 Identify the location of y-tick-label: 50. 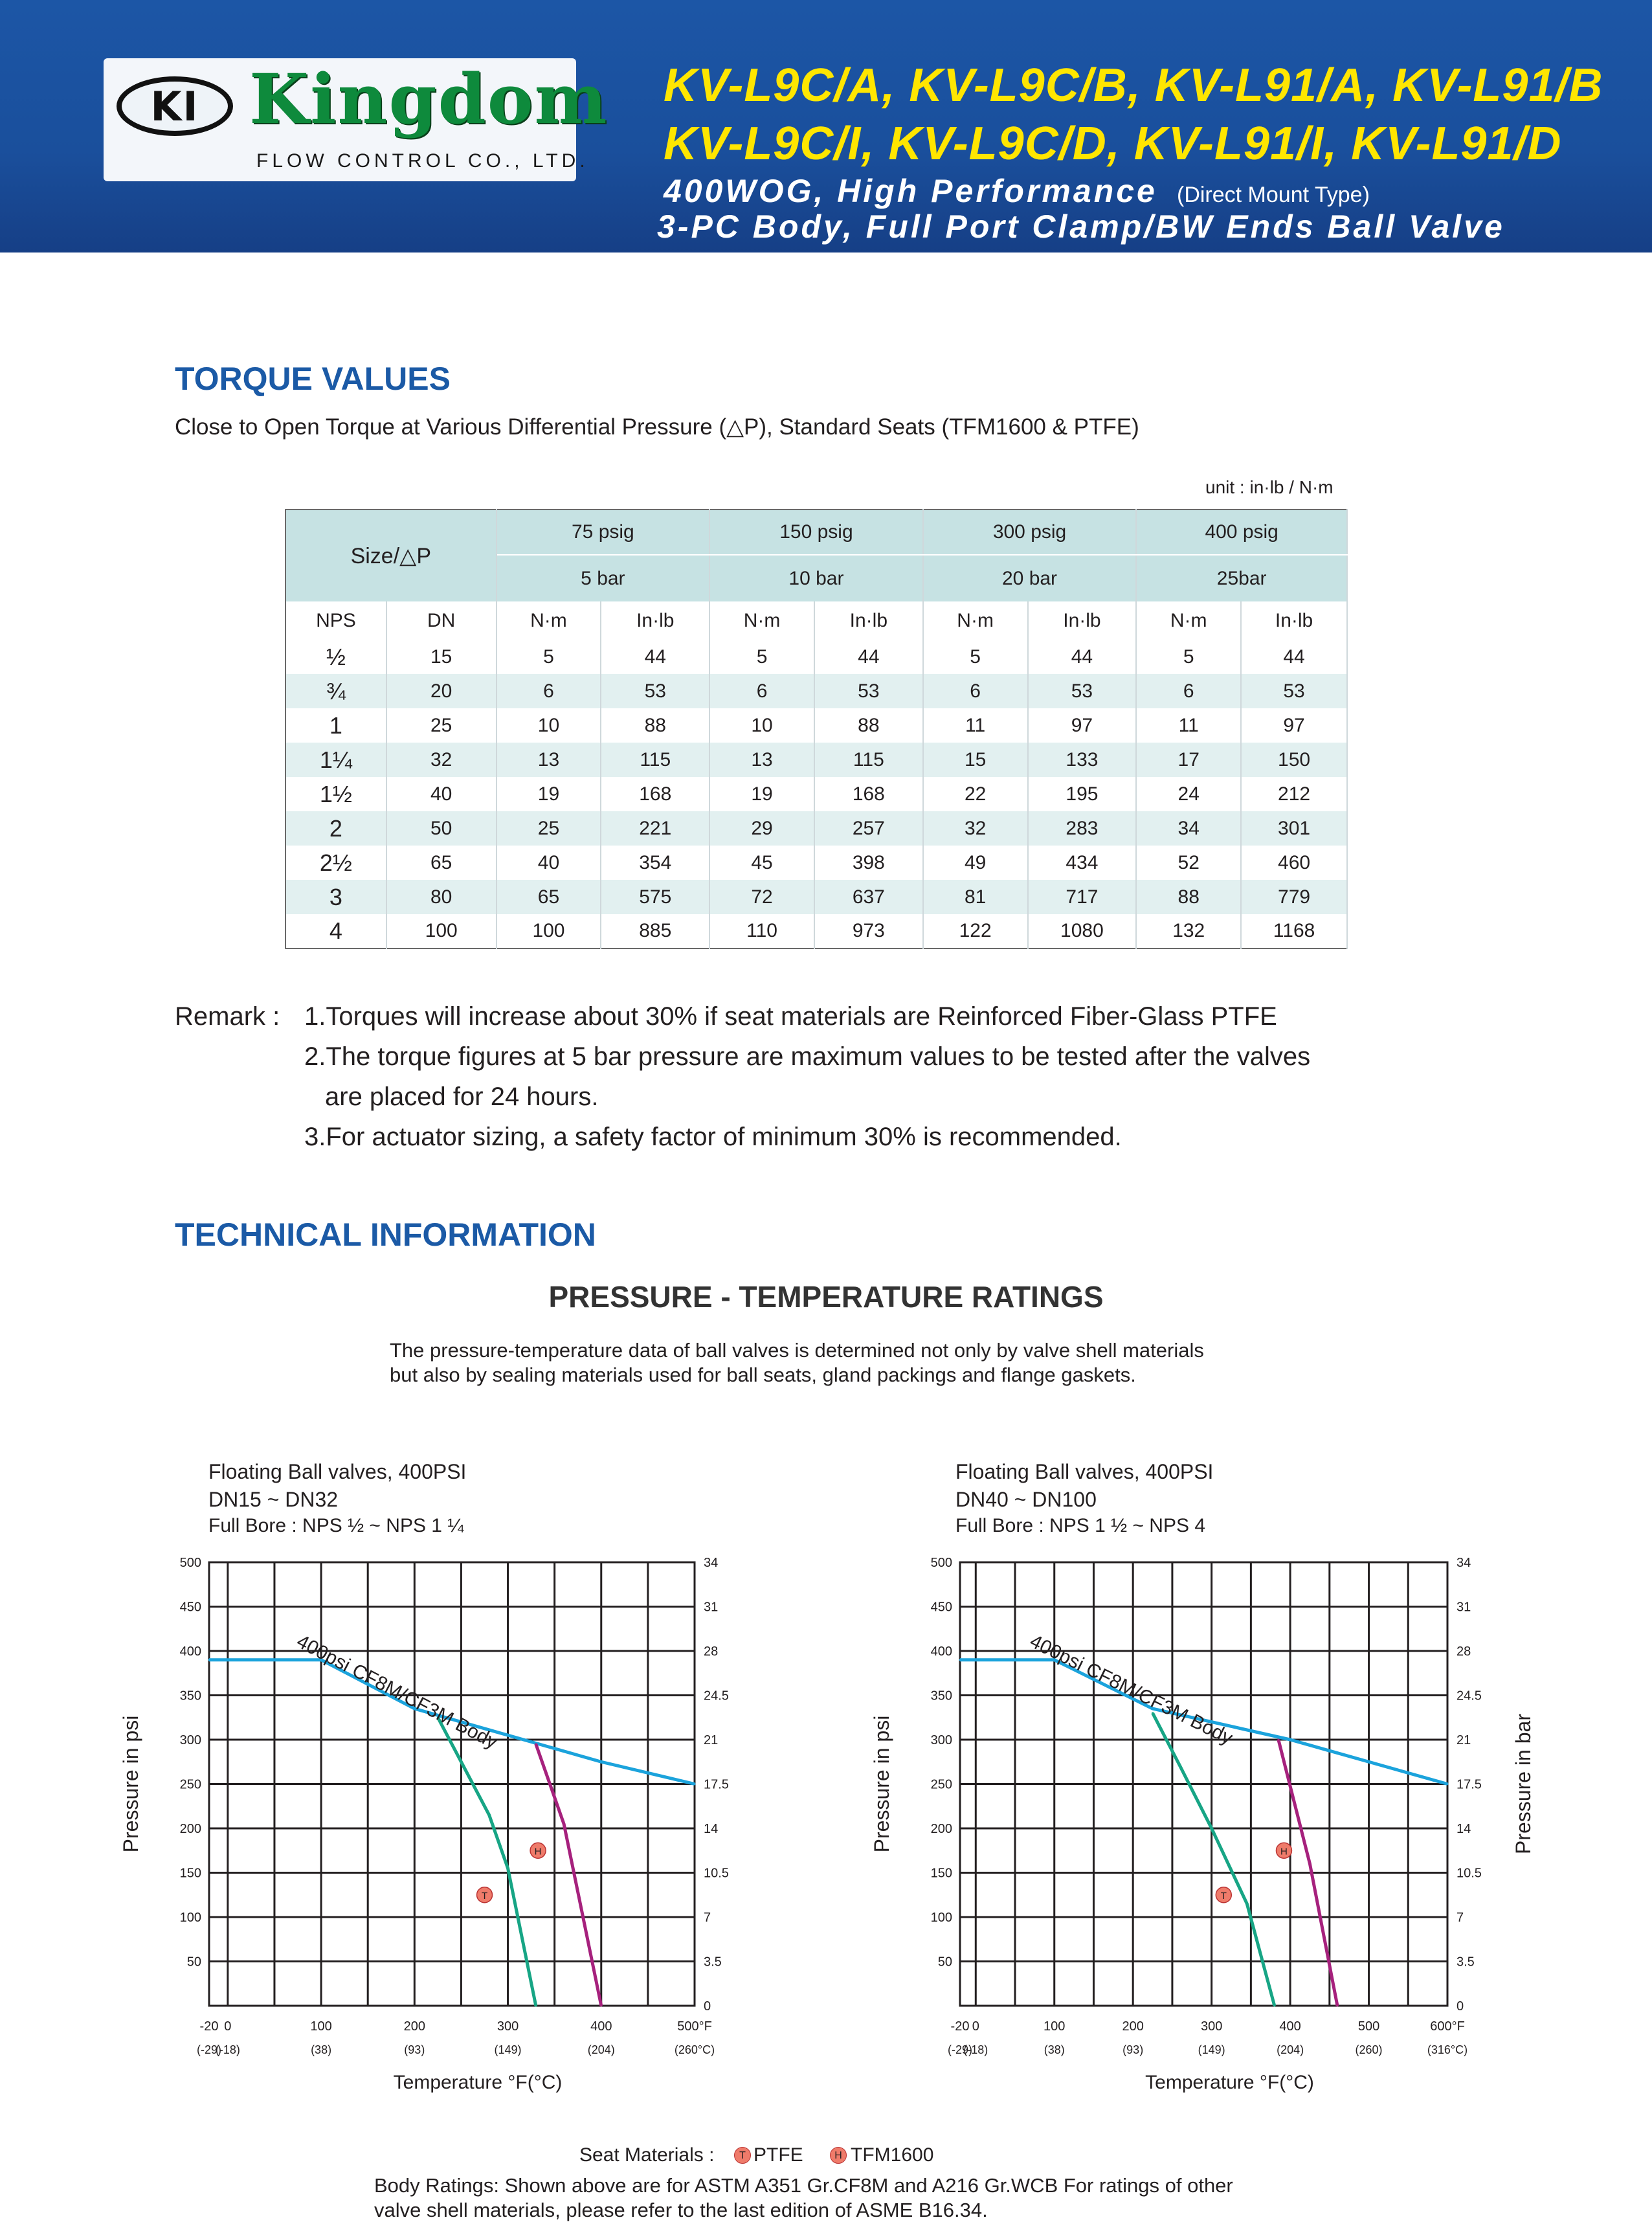
(194, 1963).